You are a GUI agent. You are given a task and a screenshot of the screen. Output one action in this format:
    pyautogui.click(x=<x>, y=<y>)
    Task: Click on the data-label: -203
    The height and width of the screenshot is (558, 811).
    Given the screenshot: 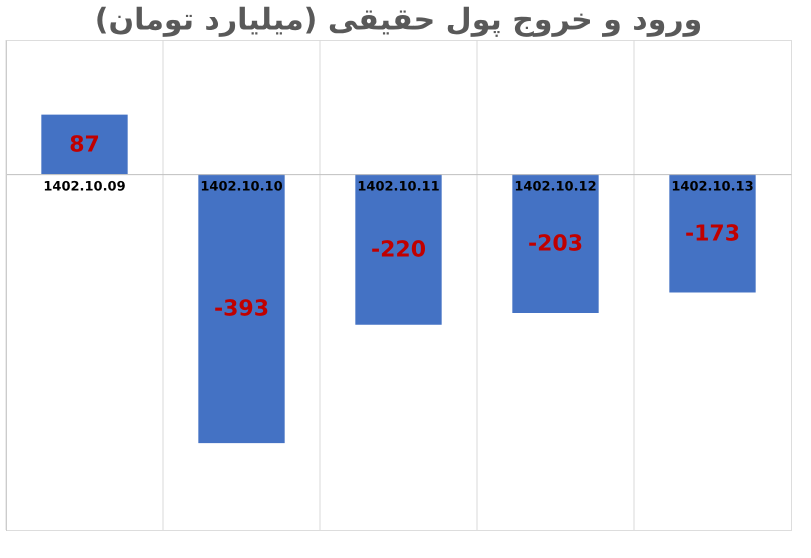 What is the action you would take?
    pyautogui.click(x=556, y=244)
    